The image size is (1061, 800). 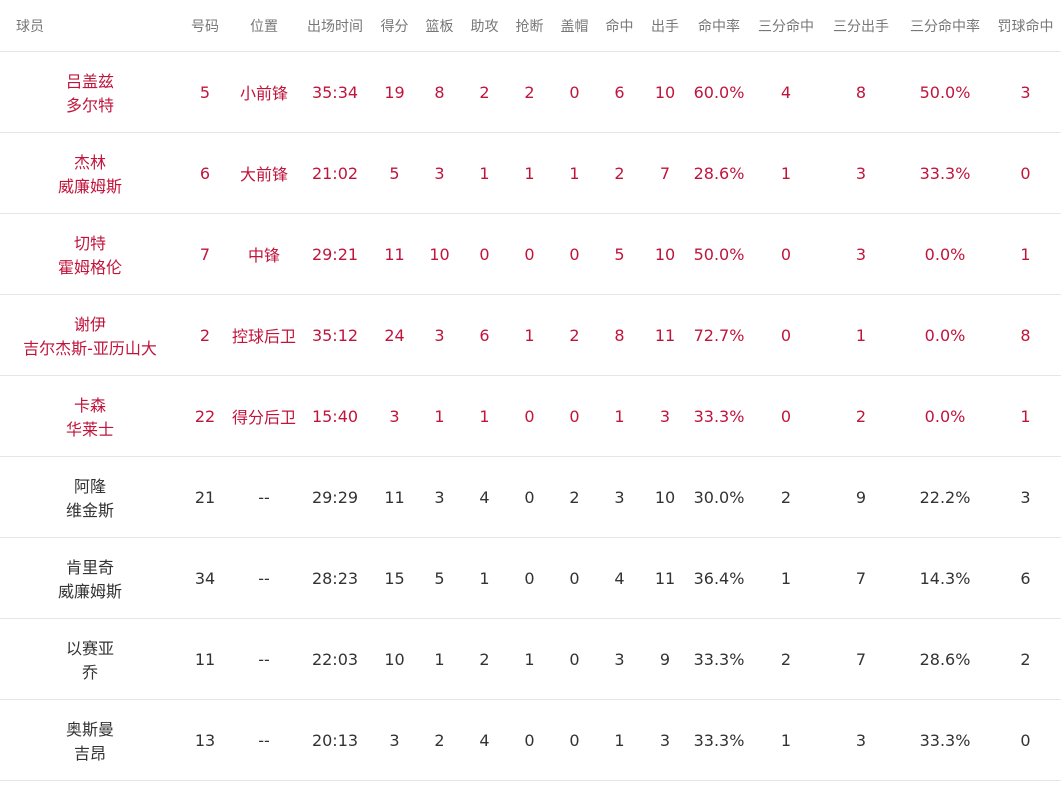 What do you see at coordinates (90, 497) in the screenshot?
I see `name: 阿隆 维金斯` at bounding box center [90, 497].